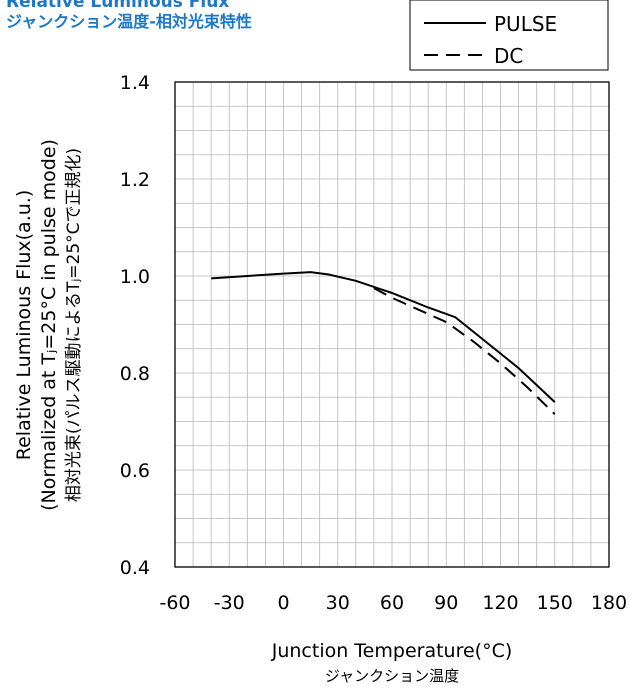 This screenshot has width=629, height=688. Describe the element at coordinates (464, 351) in the screenshot. I see `series-line-dc` at that location.